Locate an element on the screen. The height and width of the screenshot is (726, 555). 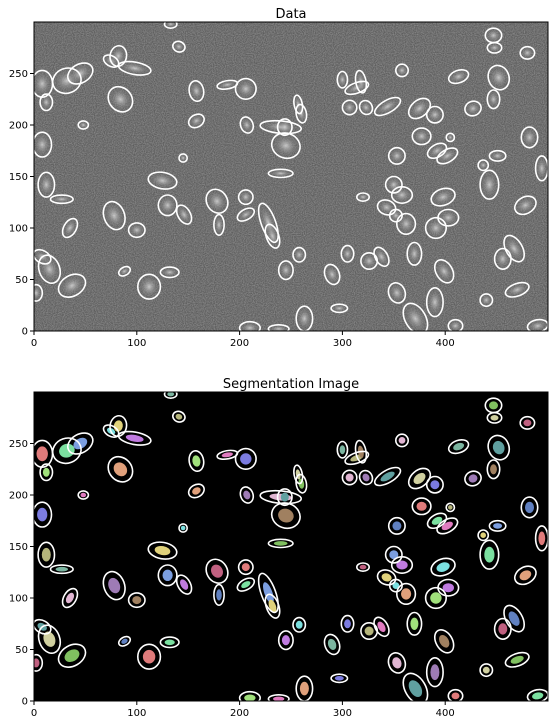
data-x-axis: 0 100 200 300 400 is located at coordinates (243, 340).